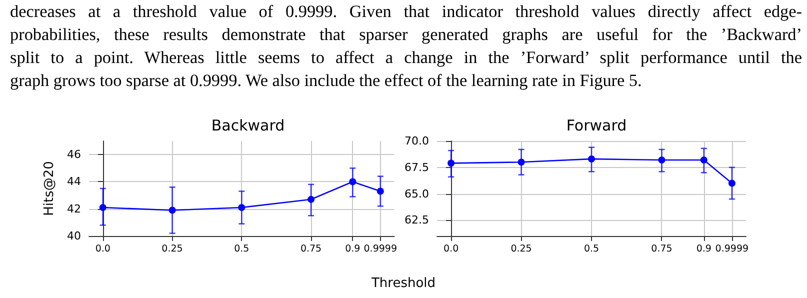 Image resolution: width=807 pixels, height=298 pixels. I want to click on y-tick-label: 70.0, so click(416, 141).